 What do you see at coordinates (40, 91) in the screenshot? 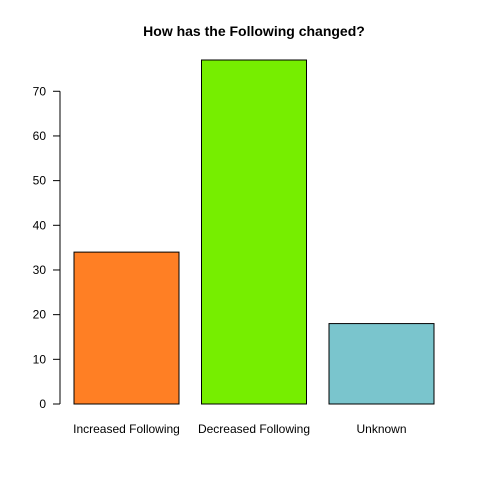
I see `y-tick-label: 70` at bounding box center [40, 91].